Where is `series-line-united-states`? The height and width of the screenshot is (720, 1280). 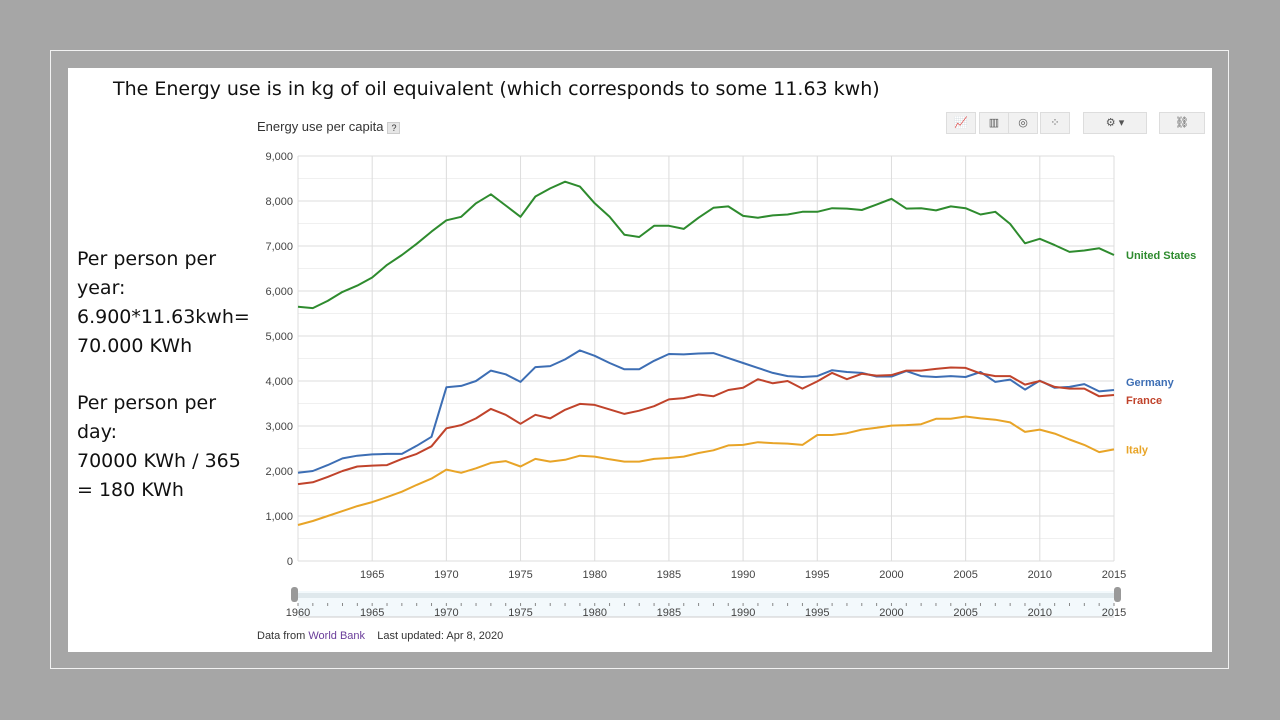 series-line-united-states is located at coordinates (706, 245).